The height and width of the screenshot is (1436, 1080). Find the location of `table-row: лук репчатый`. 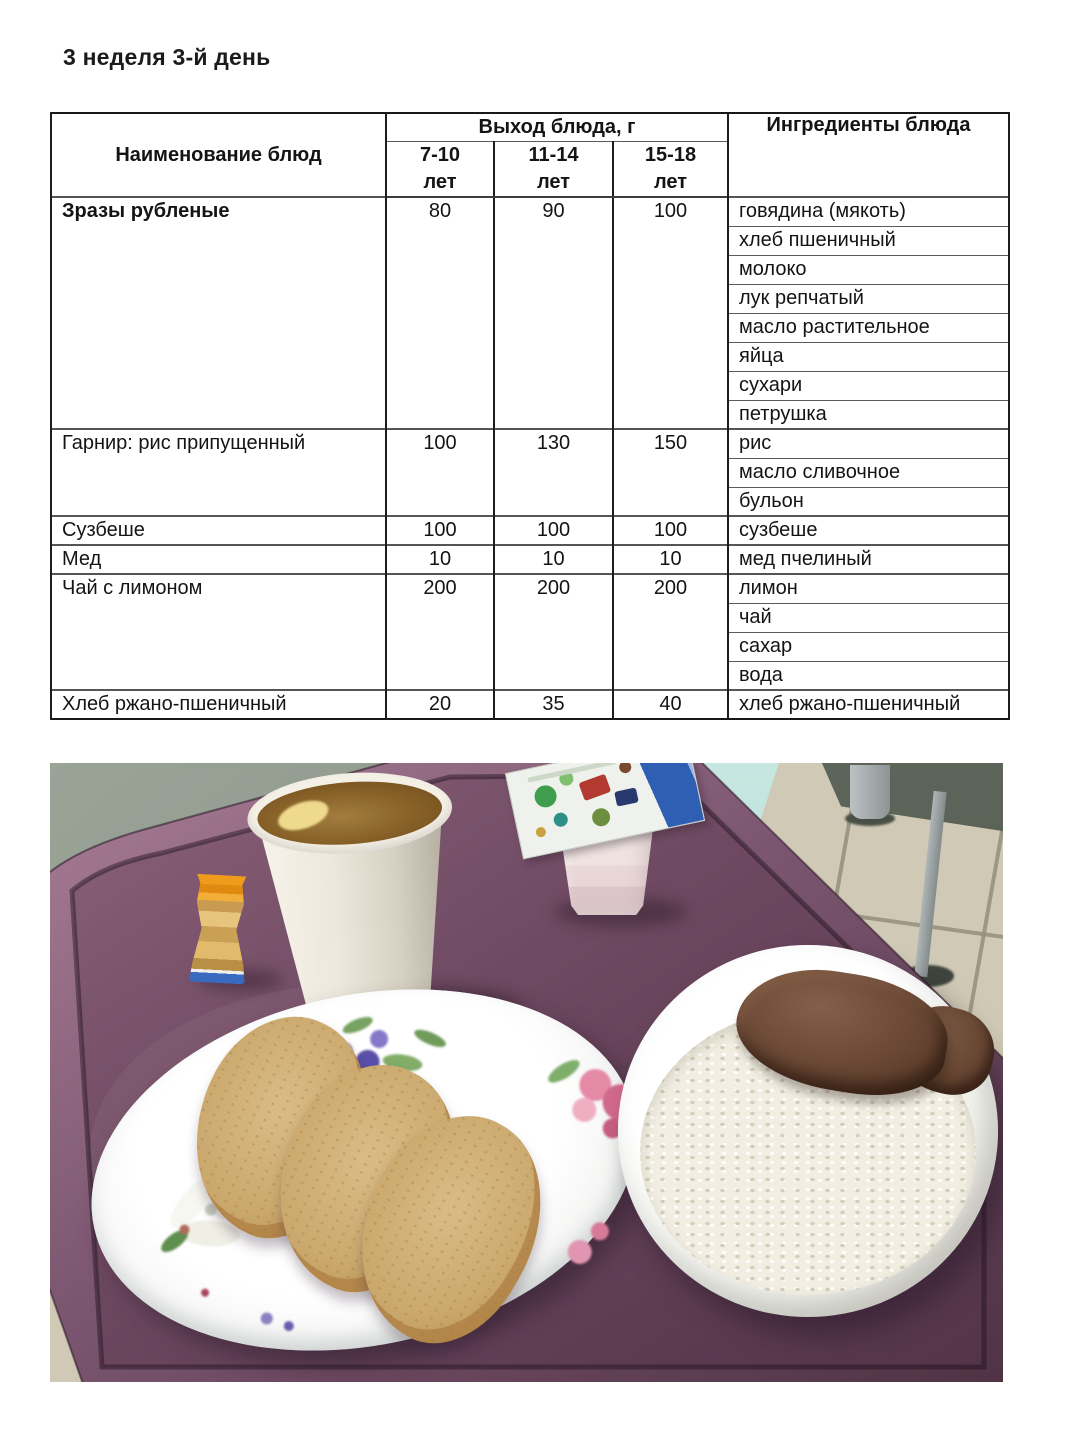

table-row: лук репчатый is located at coordinates (530, 298).